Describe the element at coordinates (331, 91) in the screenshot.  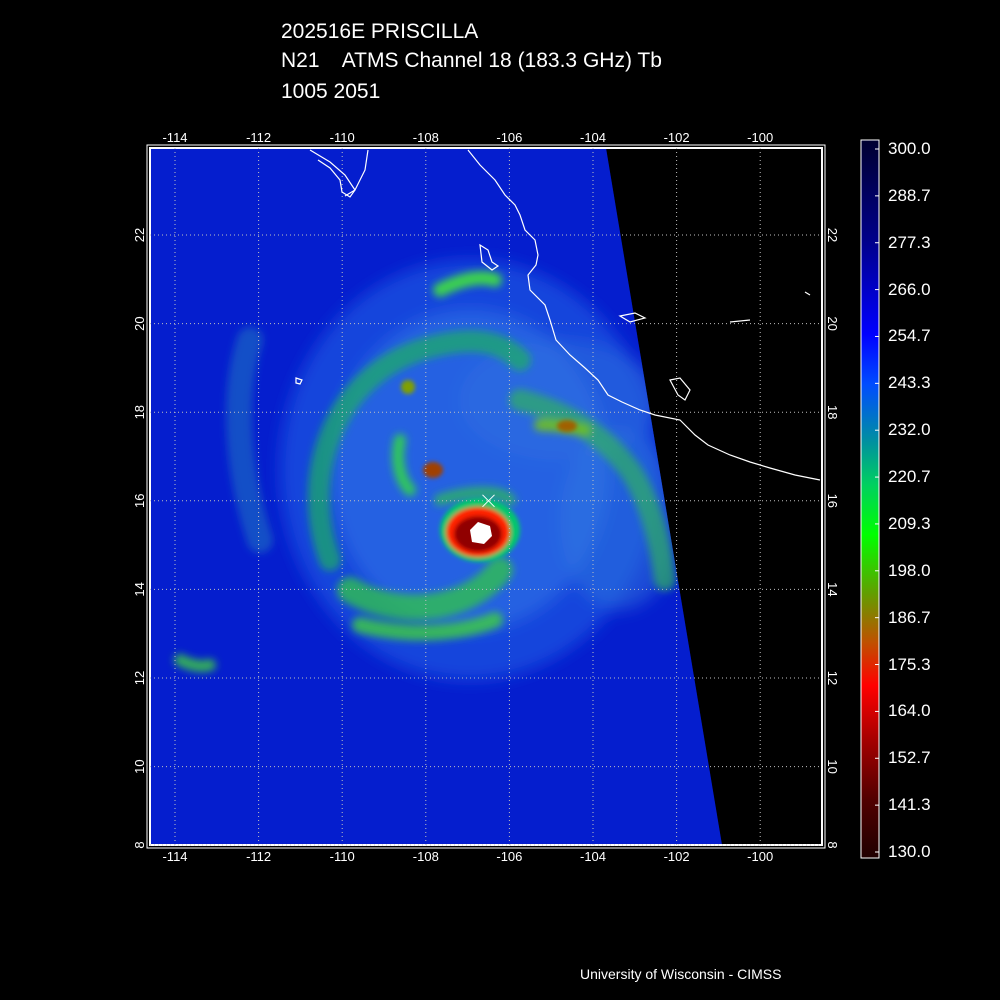
I see `datetime-title: 1005 2051` at that location.